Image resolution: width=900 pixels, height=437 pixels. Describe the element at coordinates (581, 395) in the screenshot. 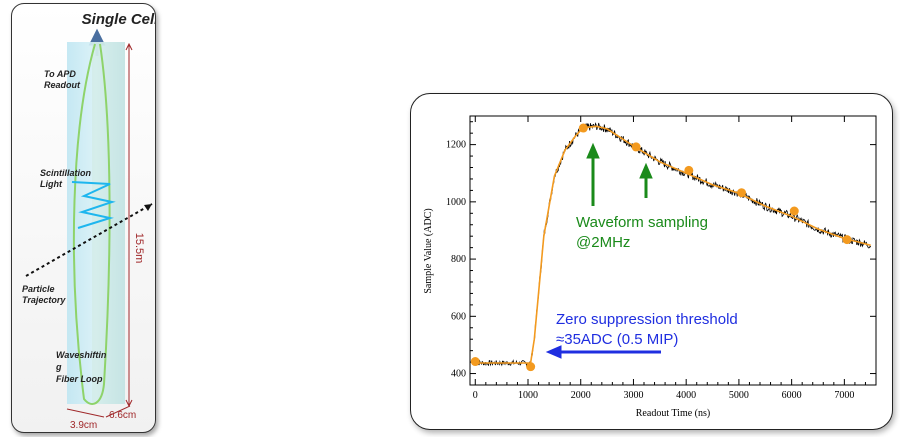

I see `x-tick-label: 2000` at that location.